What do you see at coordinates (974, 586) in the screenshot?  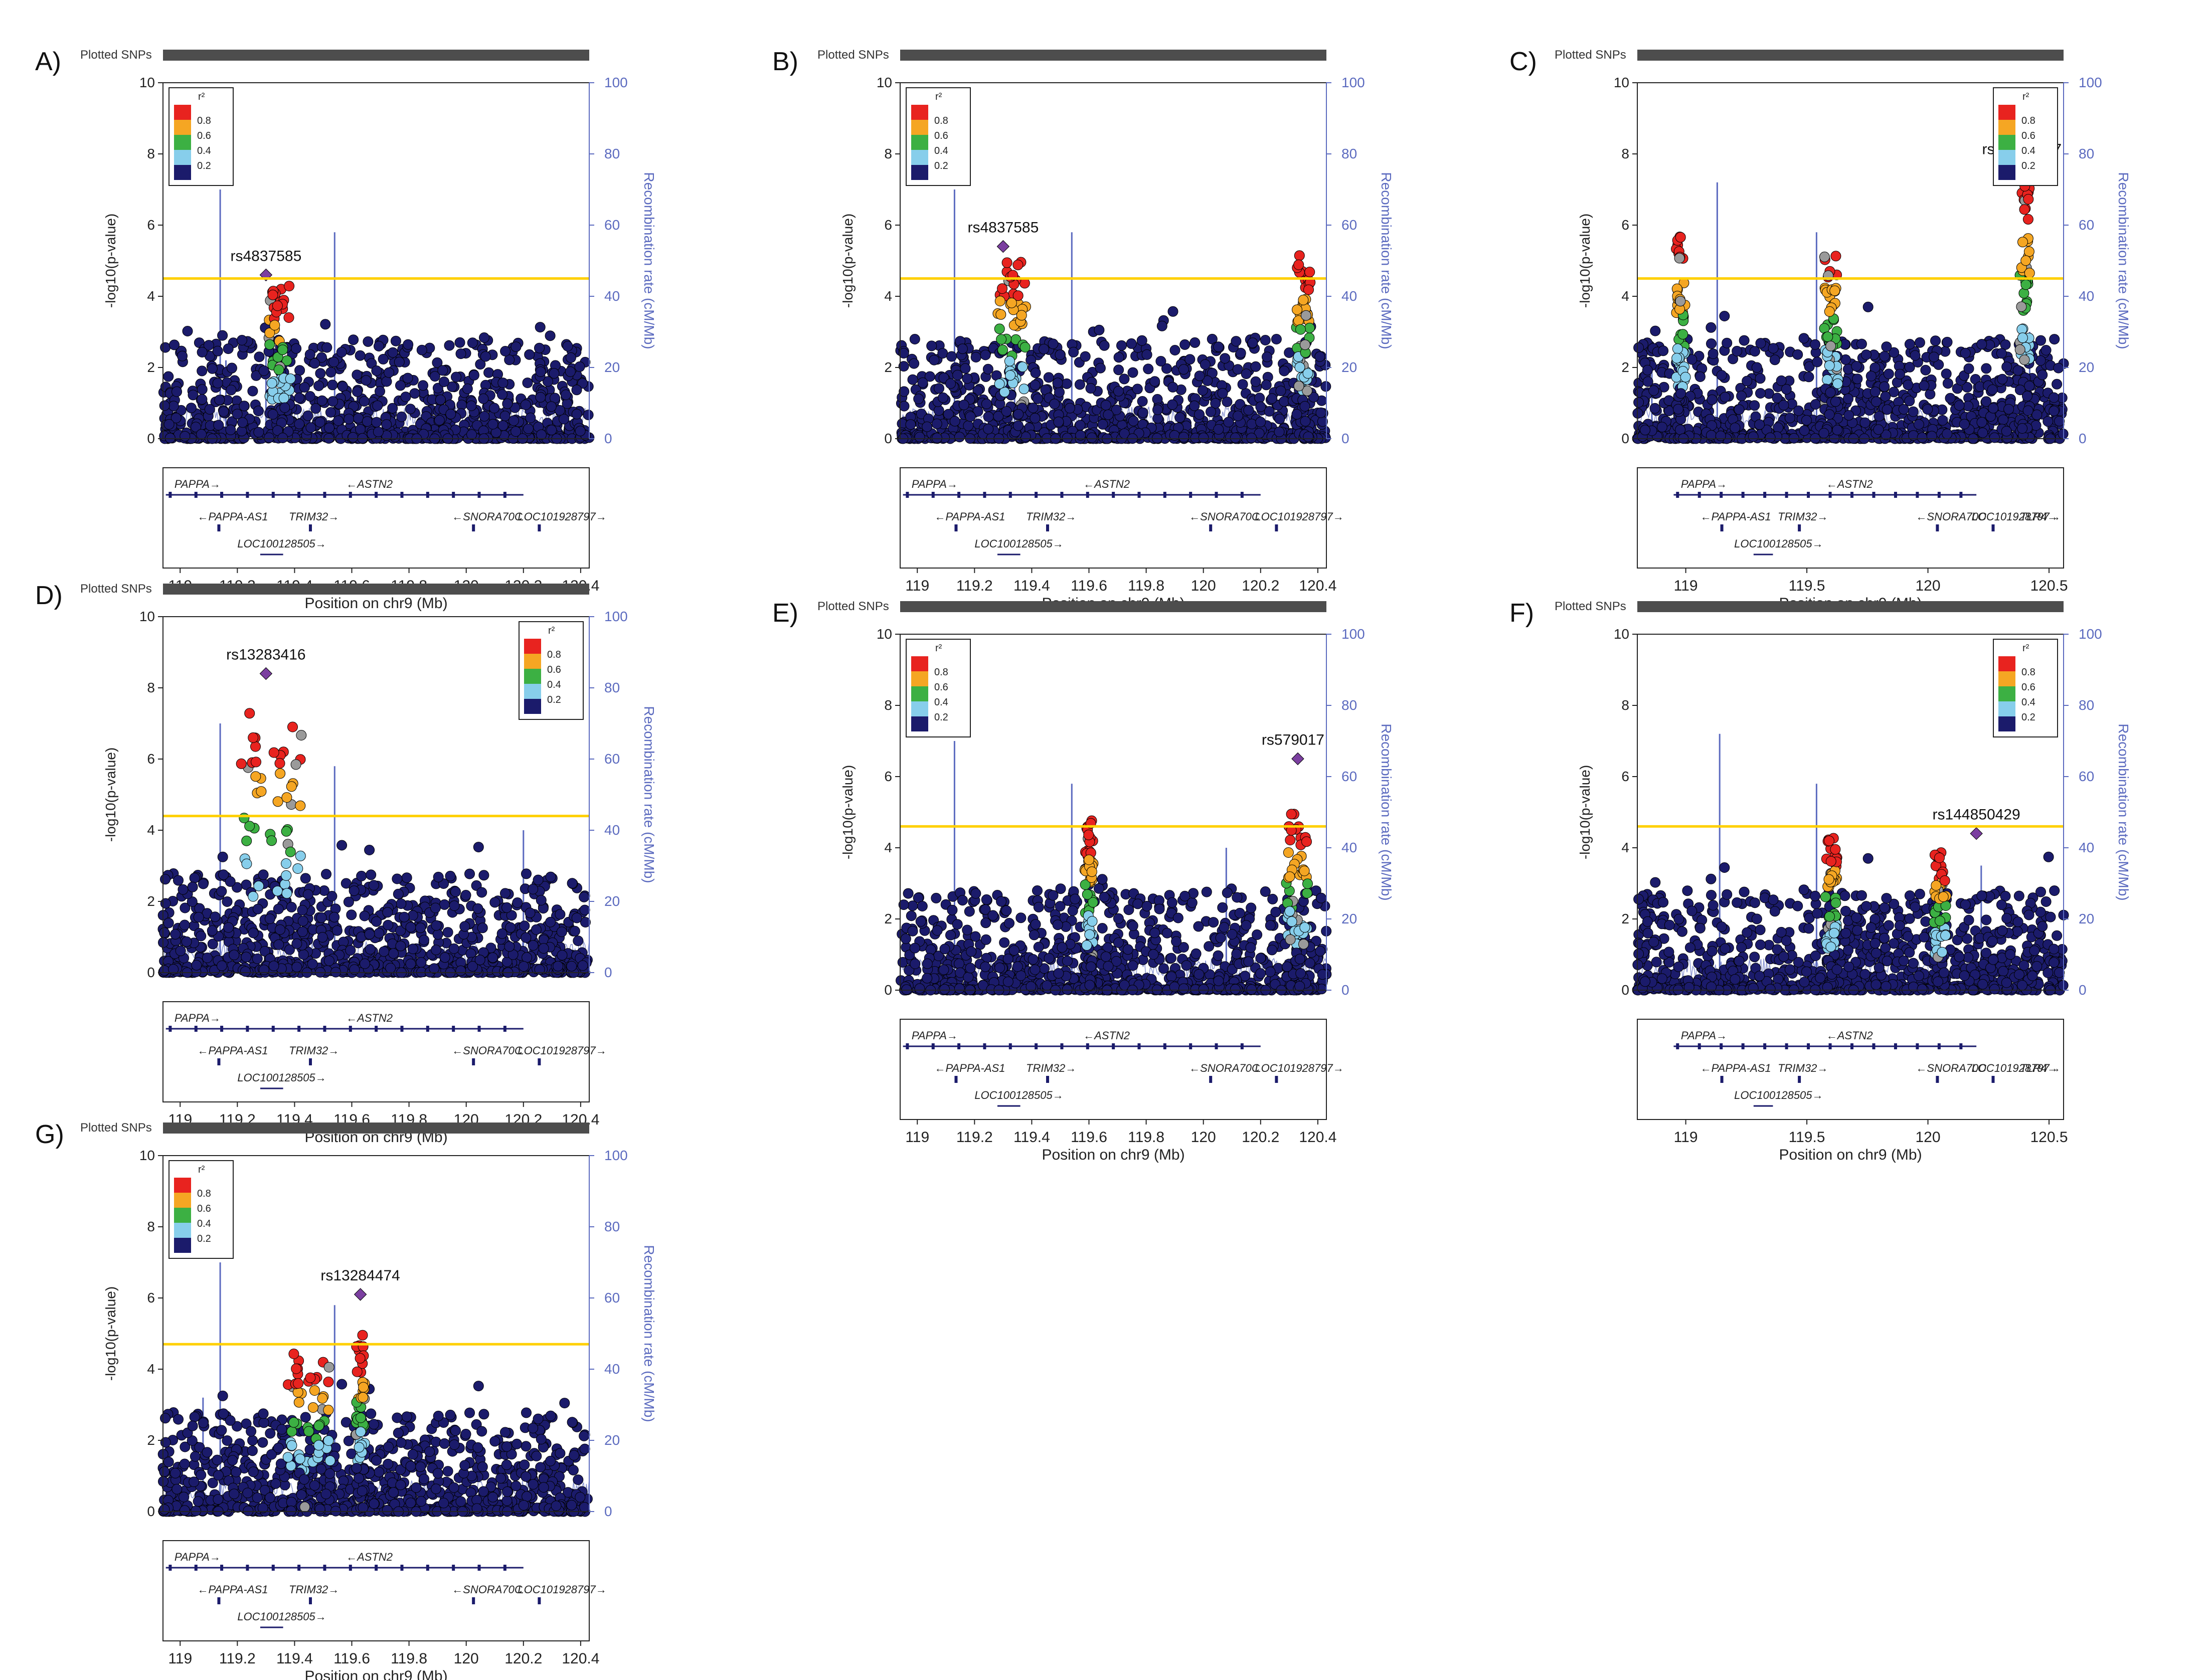 I see `x-tick-label: 119.2` at bounding box center [974, 586].